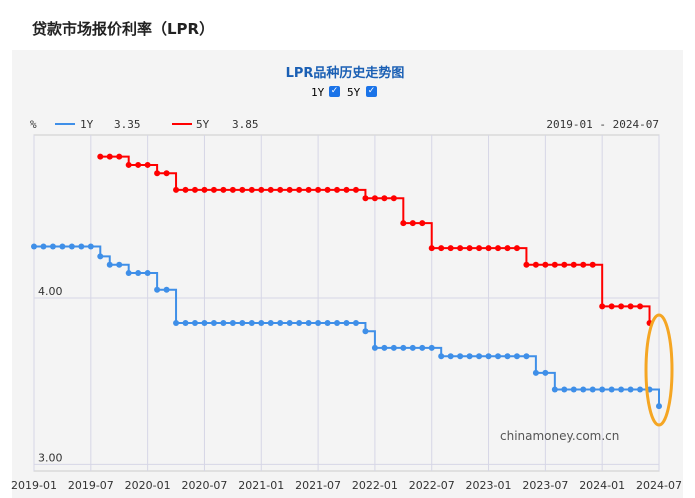  Describe the element at coordinates (334, 91) in the screenshot. I see `toggle-1y-checkbox: ✓` at that location.